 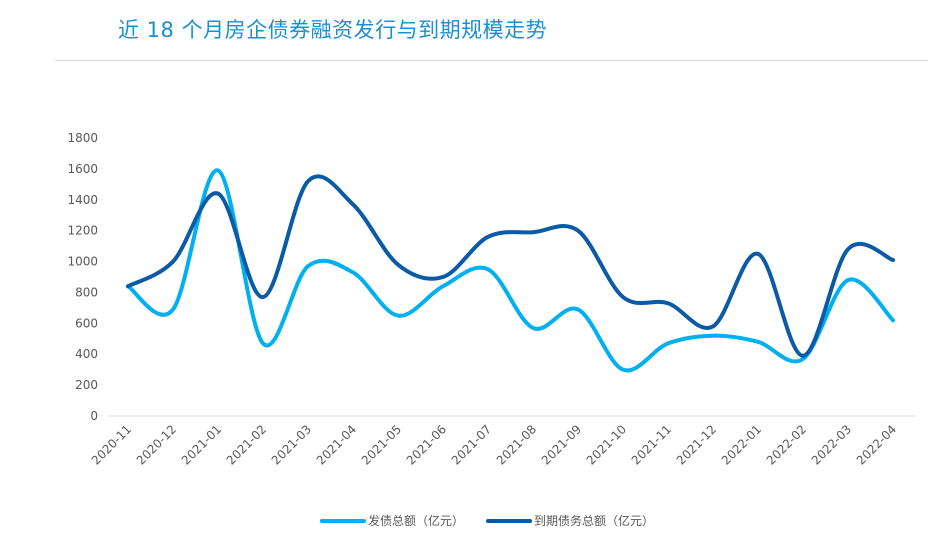 What do you see at coordinates (333, 30) in the screenshot?
I see `chart-title: 近 18 个月房企债券融资发行与到期规模走势` at bounding box center [333, 30].